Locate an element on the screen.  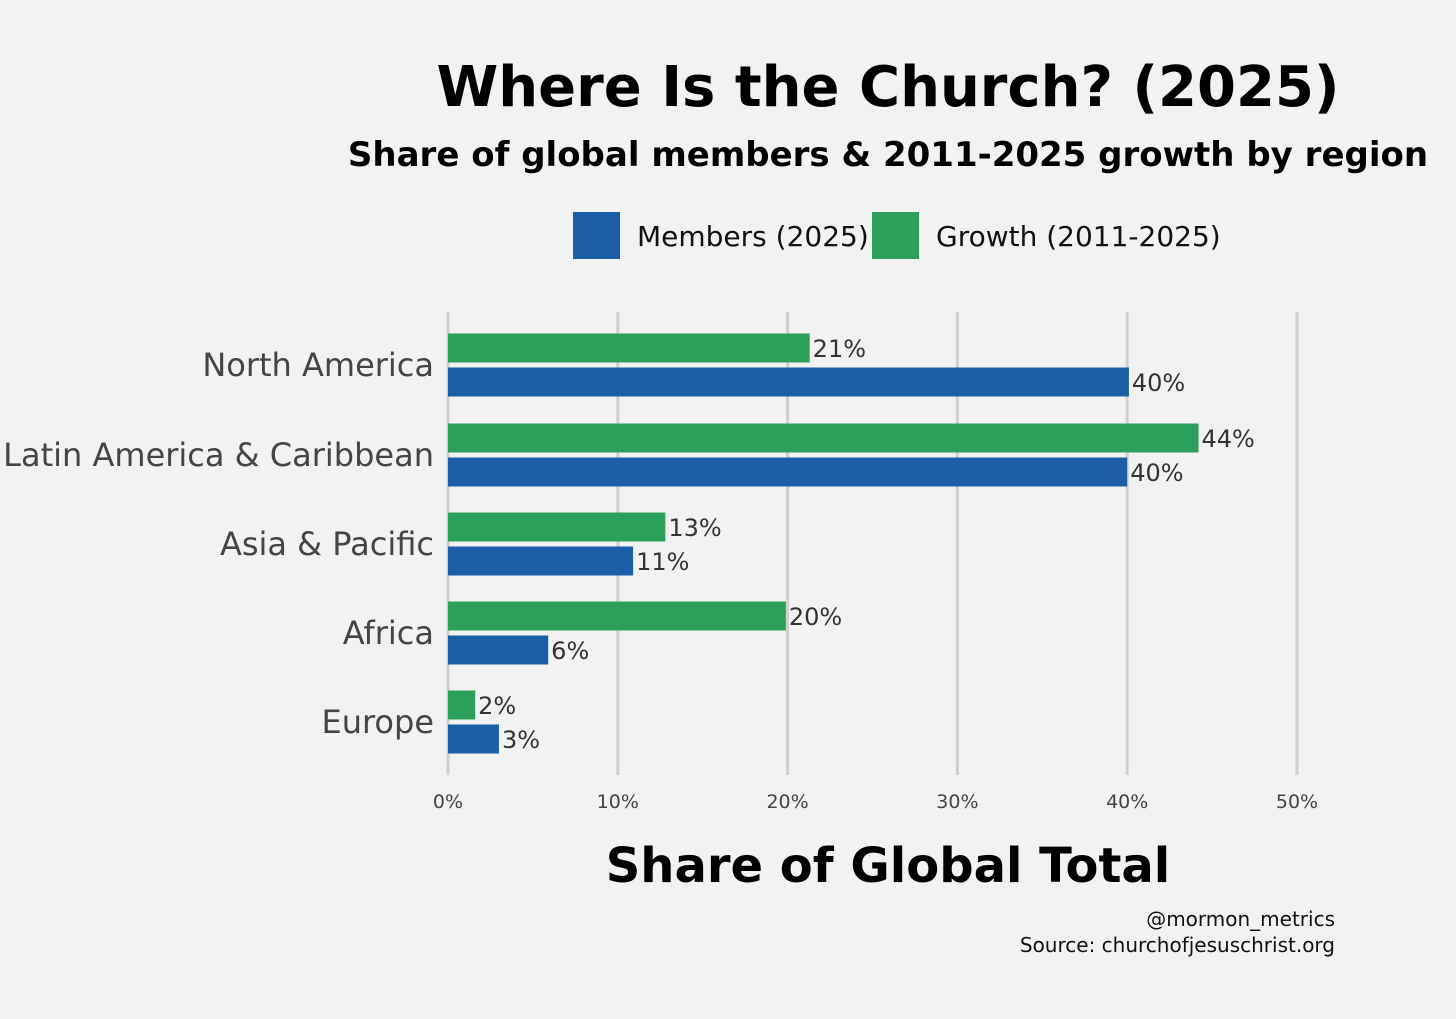
category-label: North America is located at coordinates (318, 365).